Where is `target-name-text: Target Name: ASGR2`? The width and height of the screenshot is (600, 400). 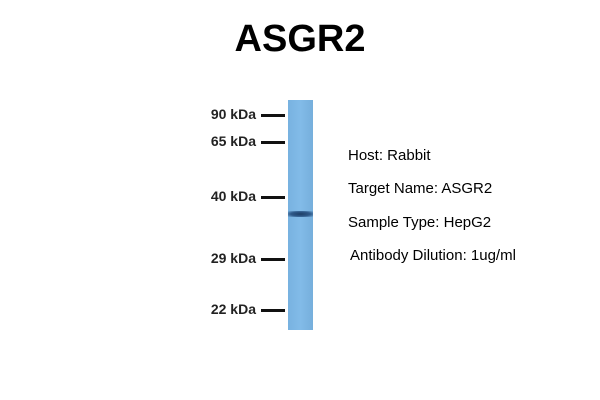 target-name-text: Target Name: ASGR2 is located at coordinates (420, 188).